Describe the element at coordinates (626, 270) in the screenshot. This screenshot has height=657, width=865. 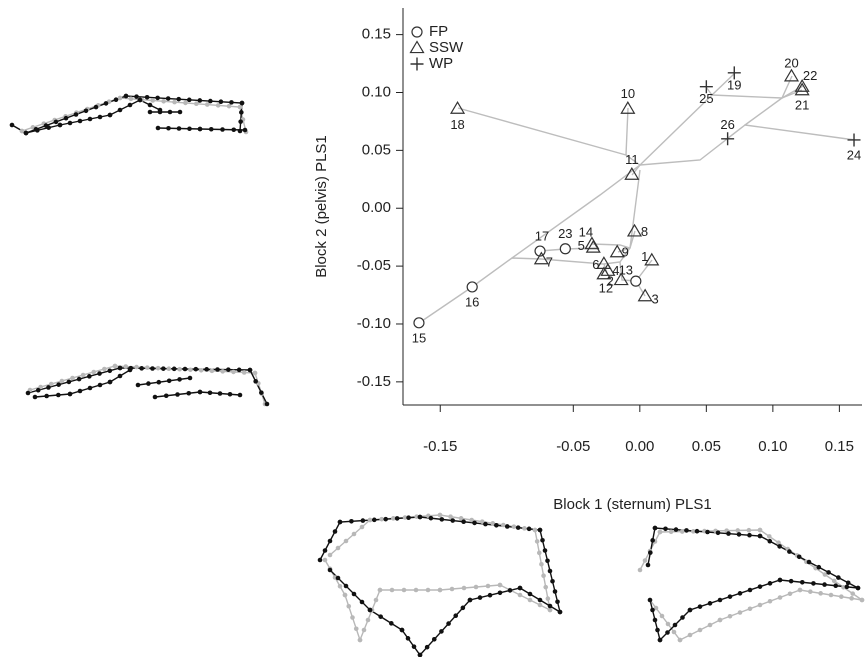
I see `point-label: 13` at that location.